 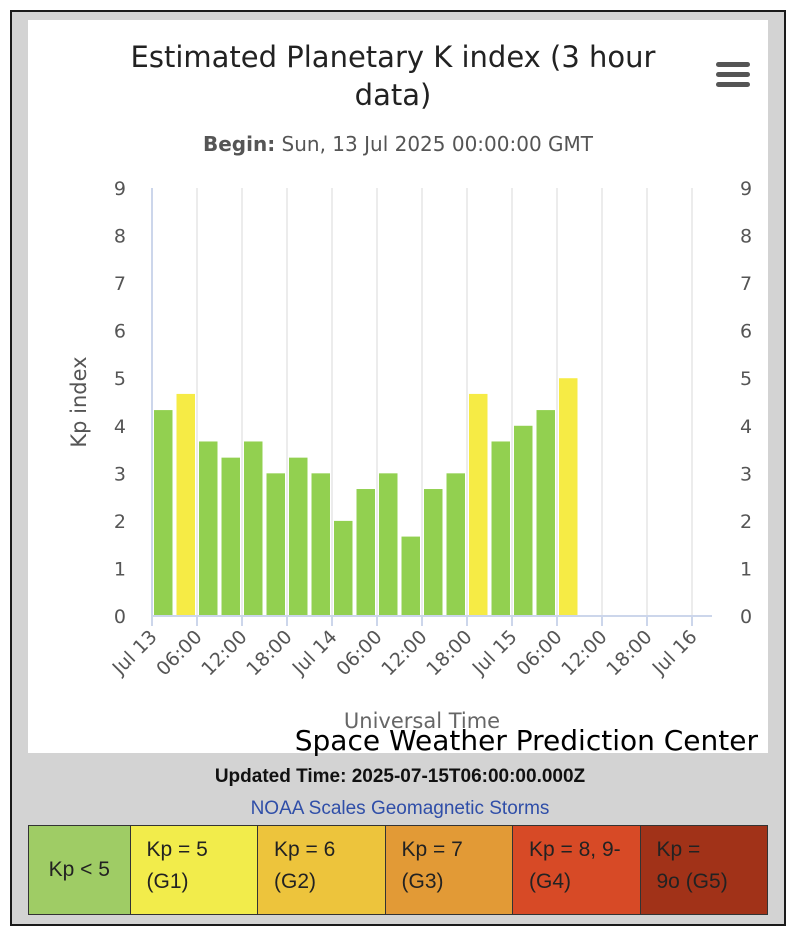 What do you see at coordinates (746, 332) in the screenshot?
I see `y-tick-label-right: 6` at bounding box center [746, 332].